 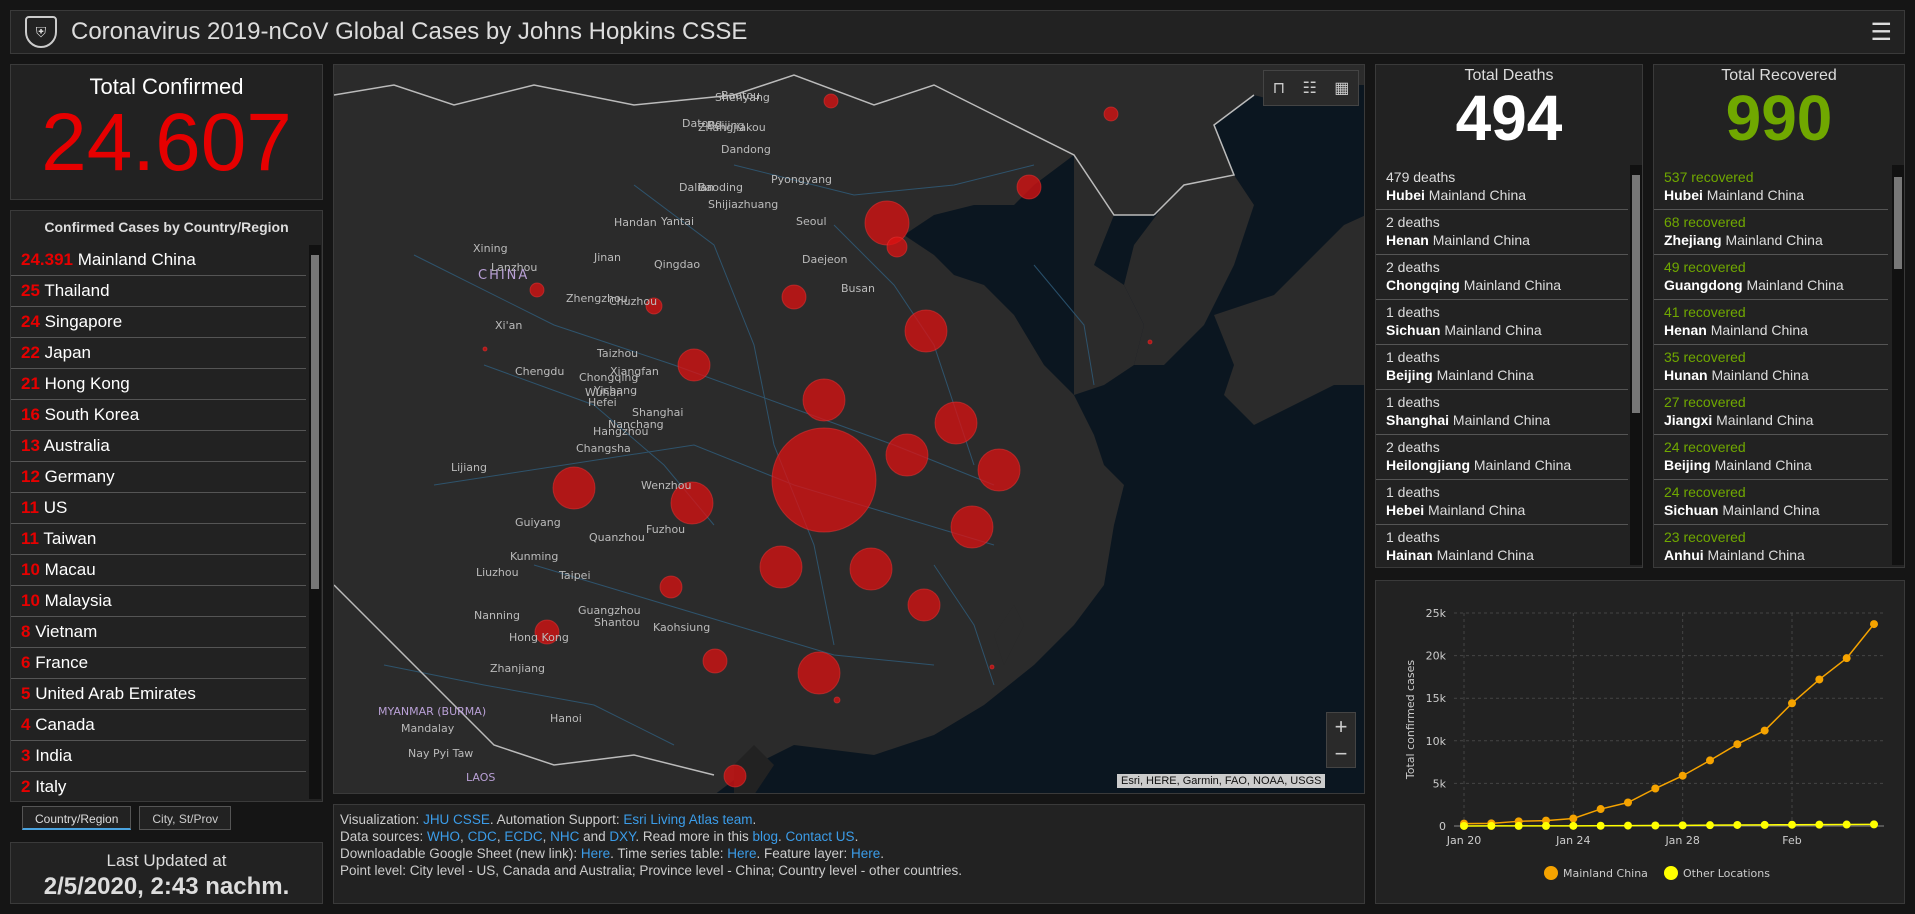 What do you see at coordinates (1341, 753) in the screenshot?
I see `zoom-out-button: −` at bounding box center [1341, 753].